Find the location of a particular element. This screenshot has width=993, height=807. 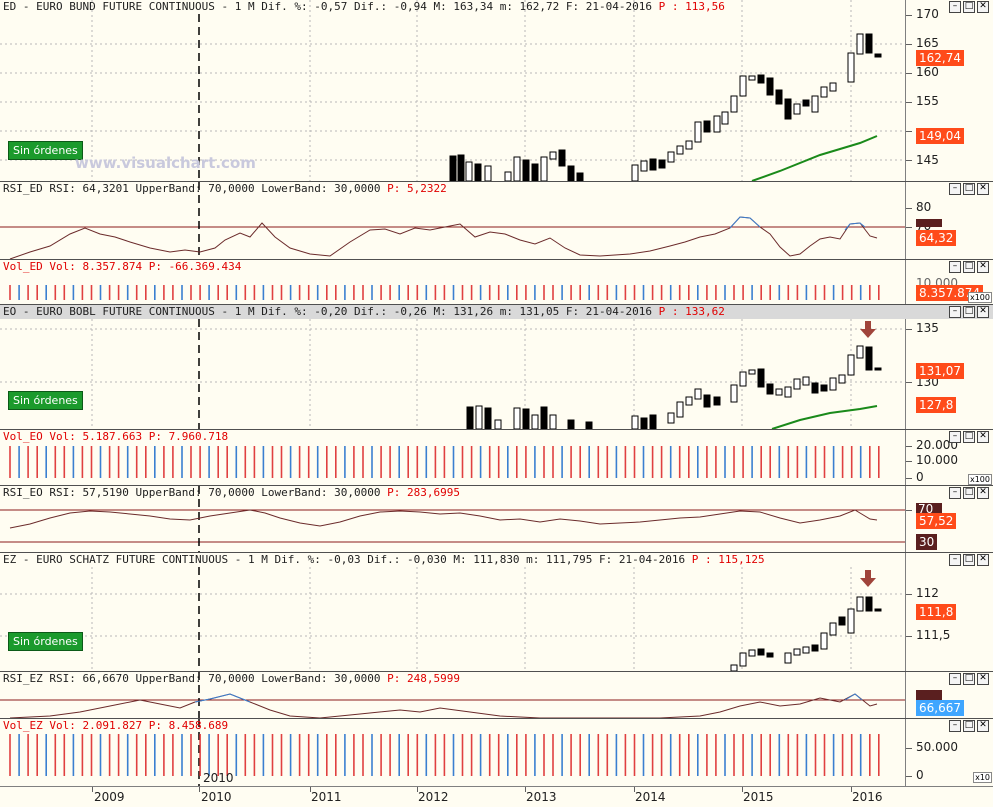

schatz-chart is located at coordinates (452, 612).